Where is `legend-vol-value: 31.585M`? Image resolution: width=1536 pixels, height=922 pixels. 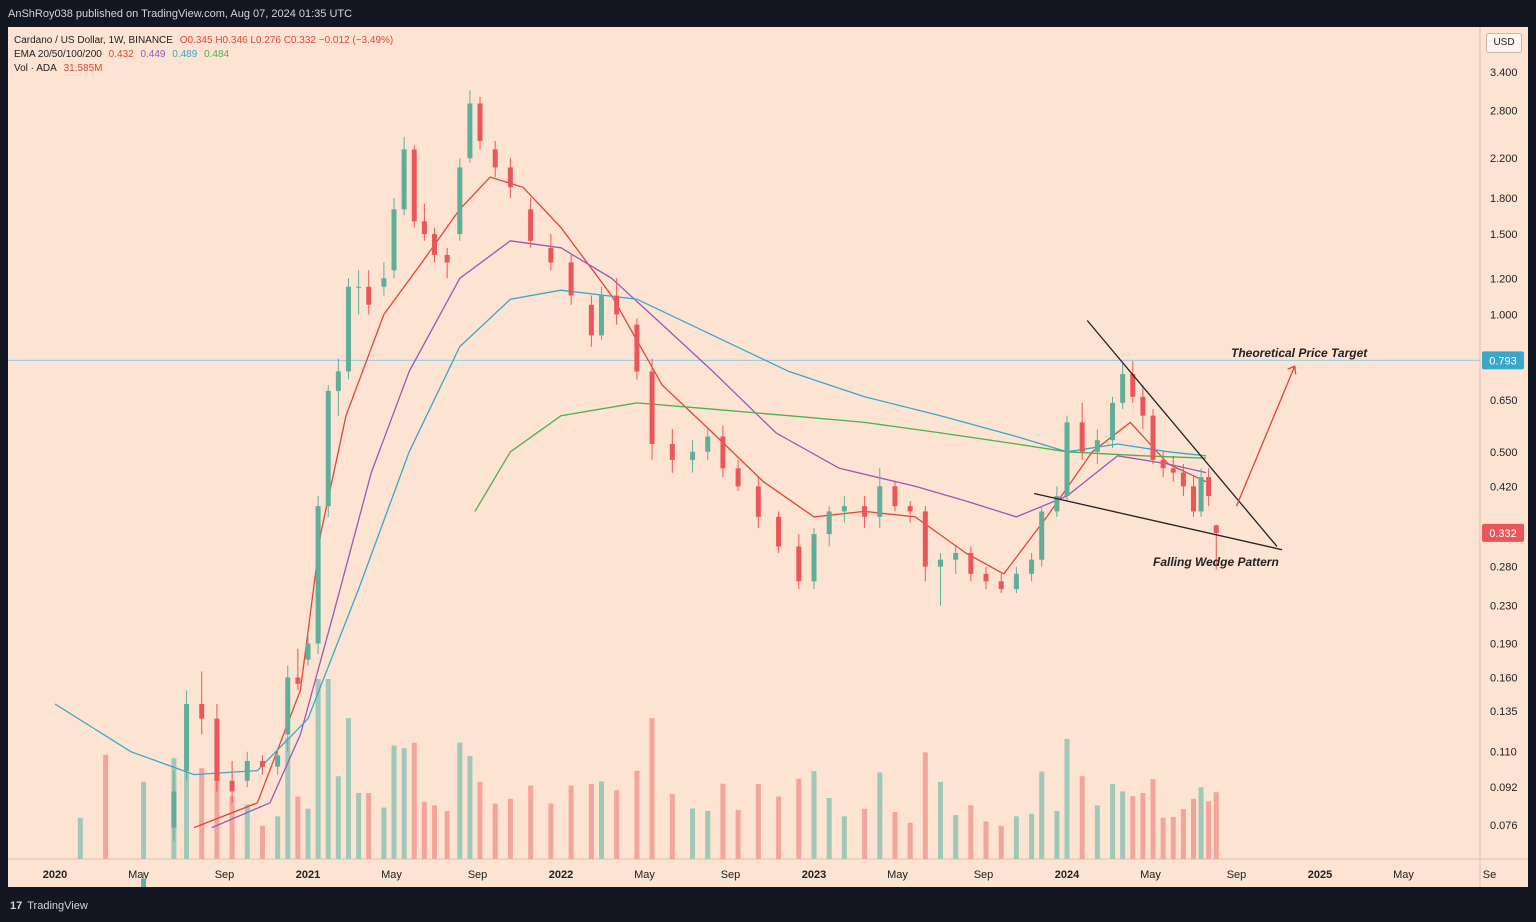
legend-vol-value: 31.585M is located at coordinates (83, 68).